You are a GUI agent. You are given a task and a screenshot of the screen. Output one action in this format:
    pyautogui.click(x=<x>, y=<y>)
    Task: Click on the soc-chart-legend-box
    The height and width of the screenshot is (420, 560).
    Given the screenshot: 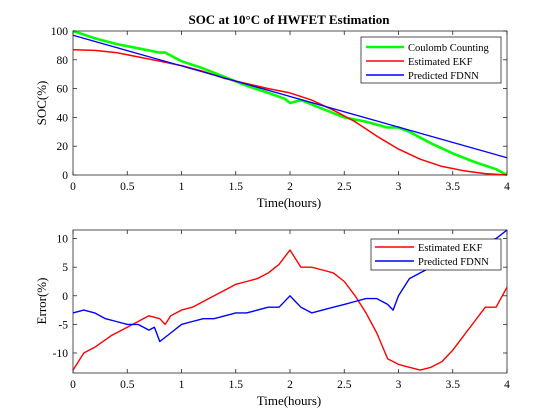 What is the action you would take?
    pyautogui.click(x=431, y=60)
    